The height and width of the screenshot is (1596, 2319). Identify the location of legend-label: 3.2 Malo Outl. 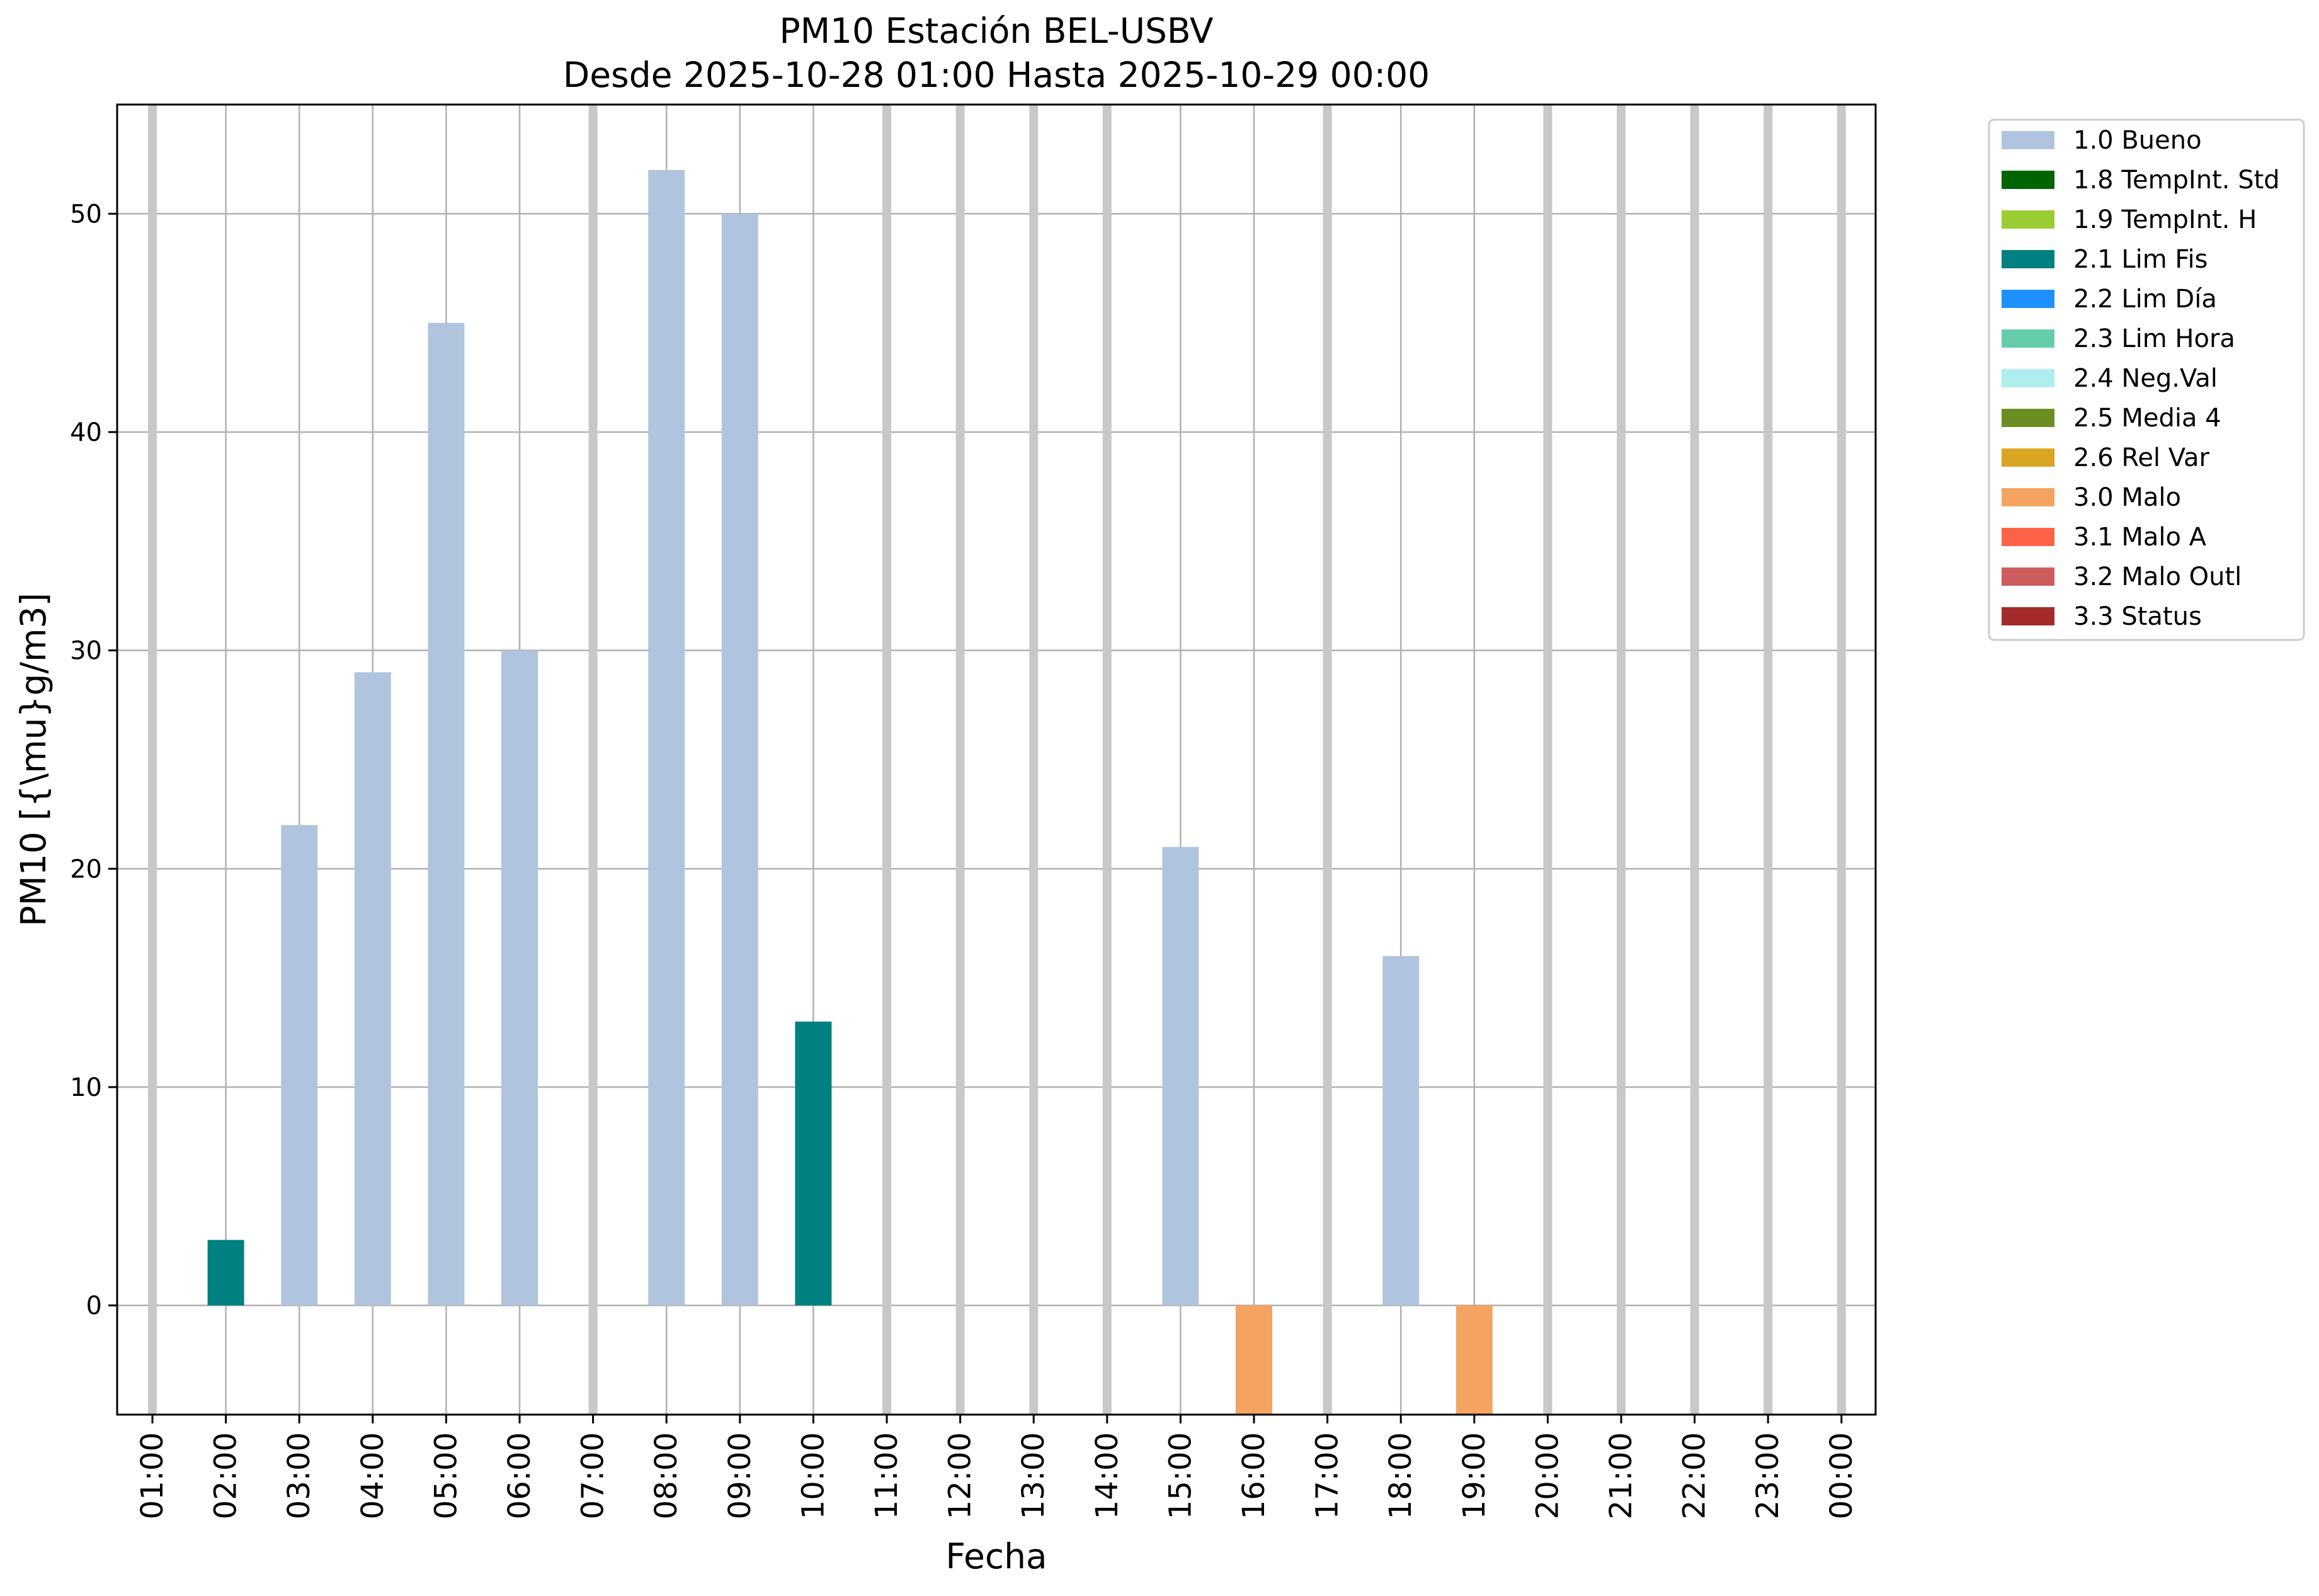
(2157, 576).